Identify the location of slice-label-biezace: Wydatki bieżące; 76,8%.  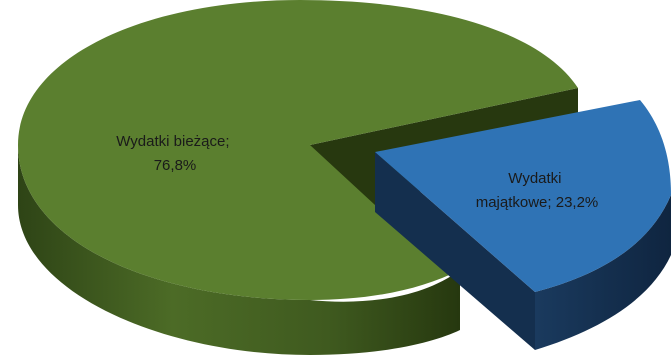
(174, 153).